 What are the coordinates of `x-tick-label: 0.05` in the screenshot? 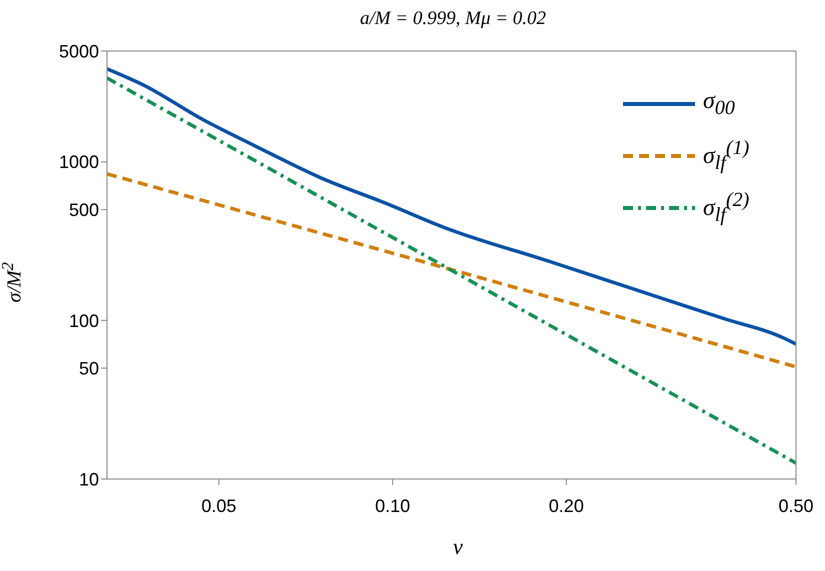 It's located at (218, 506).